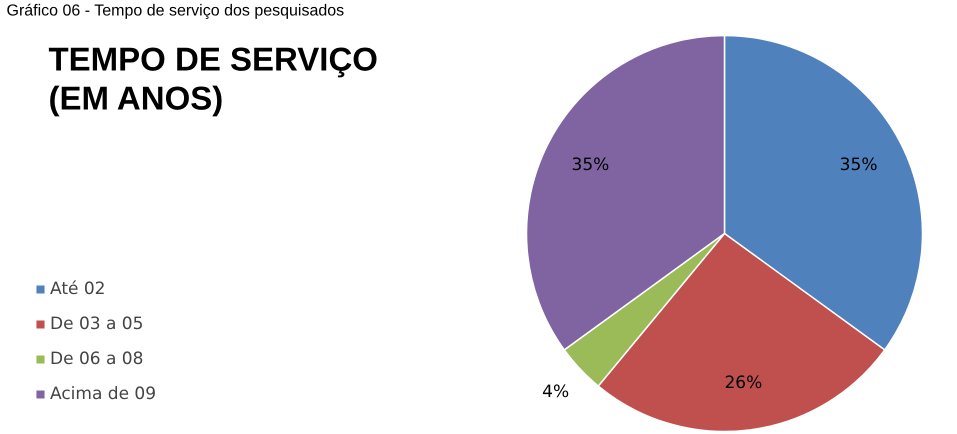 The width and height of the screenshot is (957, 434). Describe the element at coordinates (743, 382) in the screenshot. I see `data-label: 26%` at that location.